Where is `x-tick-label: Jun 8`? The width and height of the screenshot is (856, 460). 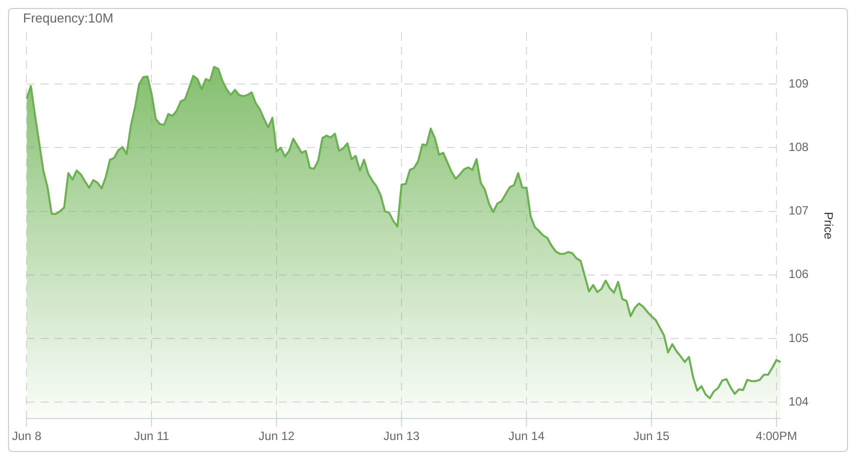 x-tick-label: Jun 8 is located at coordinates (27, 436).